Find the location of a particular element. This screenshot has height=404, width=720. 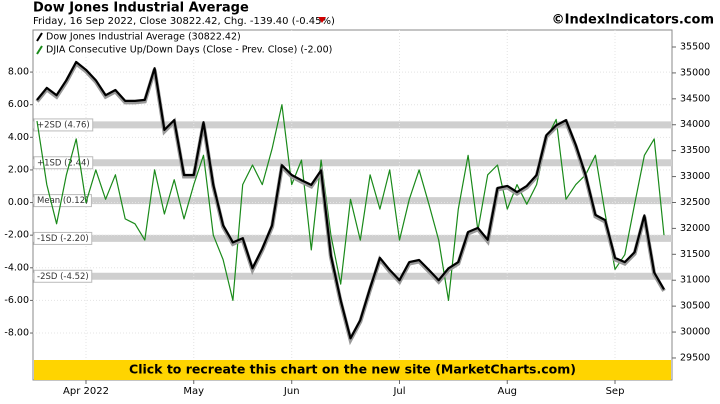

y2-tick-label: 35000 is located at coordinates (695, 72).